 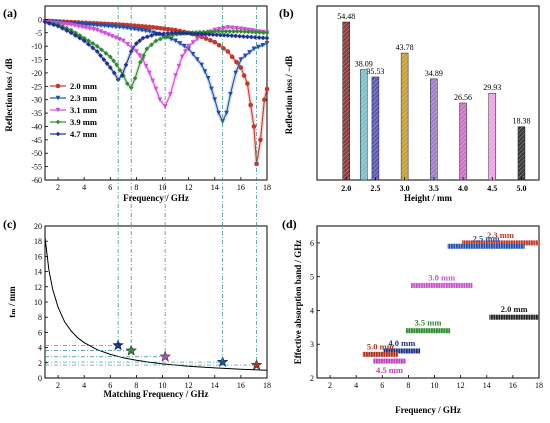 What do you see at coordinates (165, 356) in the screenshot?
I see `matching-point-star` at bounding box center [165, 356].